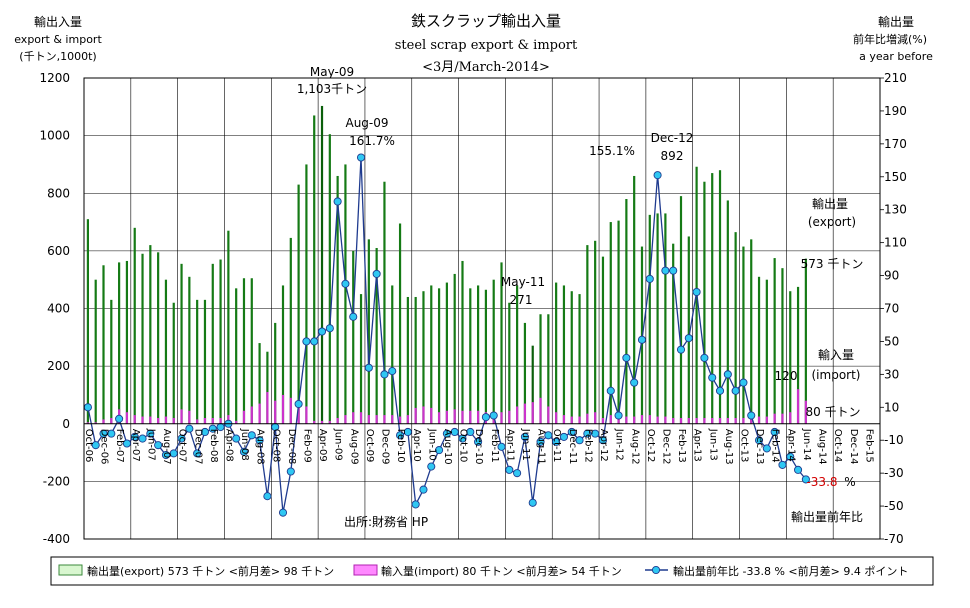 The image size is (970, 608). I want to click on x-tick-label: Aug-07, so click(166, 447).